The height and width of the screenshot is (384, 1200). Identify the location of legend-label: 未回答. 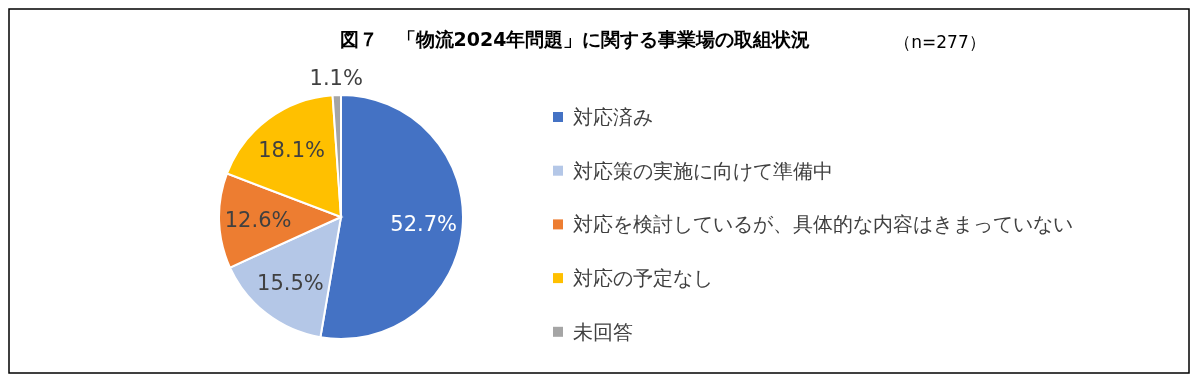
(603, 331).